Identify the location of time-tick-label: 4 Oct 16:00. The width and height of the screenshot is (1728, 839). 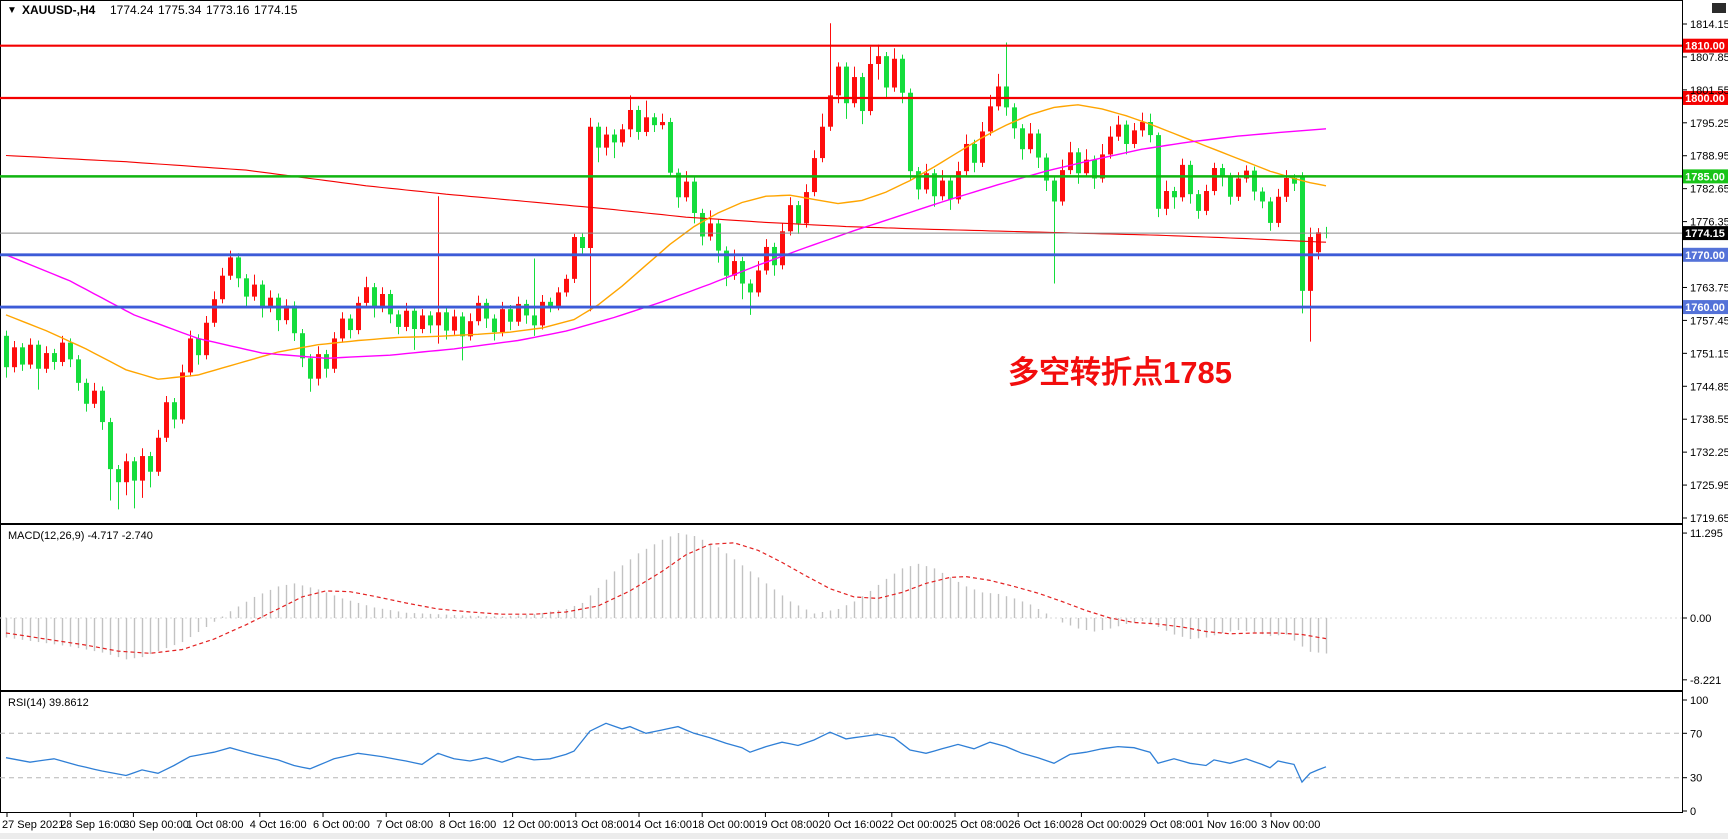
(278, 825).